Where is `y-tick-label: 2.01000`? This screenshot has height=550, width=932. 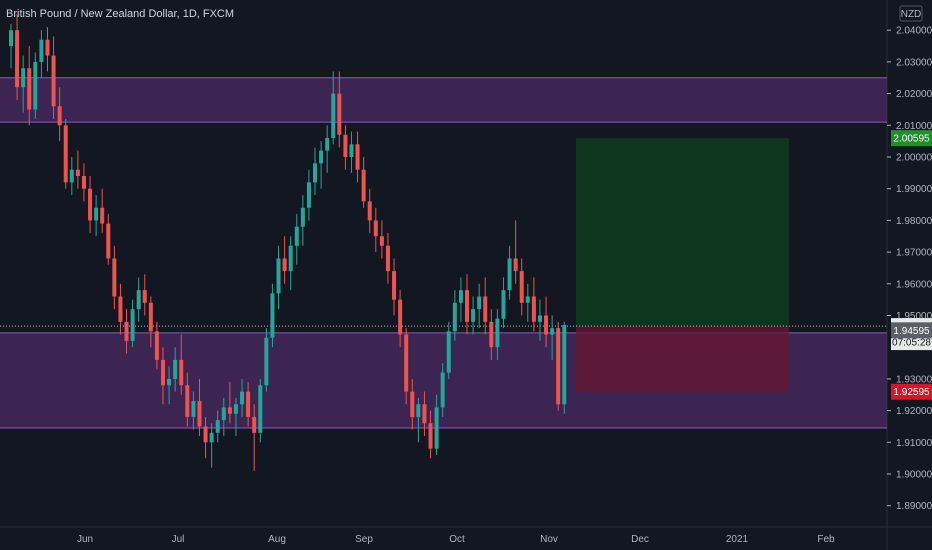
y-tick-label: 2.01000 is located at coordinates (914, 126).